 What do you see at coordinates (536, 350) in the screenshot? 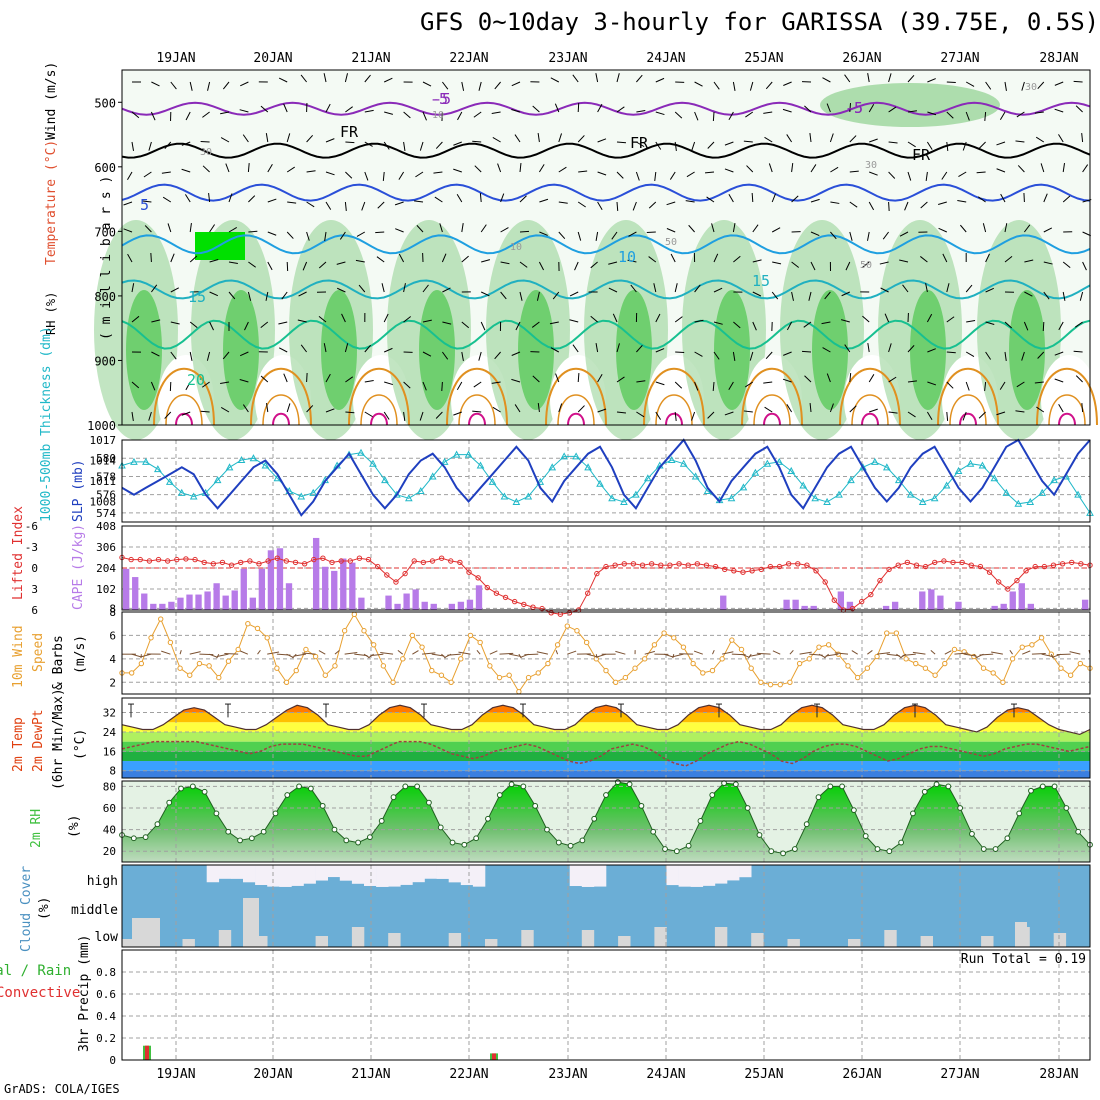
I see `rh-blob-core` at bounding box center [536, 350].